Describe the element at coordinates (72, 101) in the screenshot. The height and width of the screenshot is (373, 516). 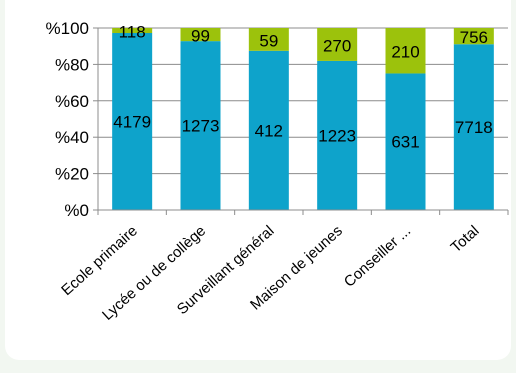
I see `y-tick-label: %60` at that location.